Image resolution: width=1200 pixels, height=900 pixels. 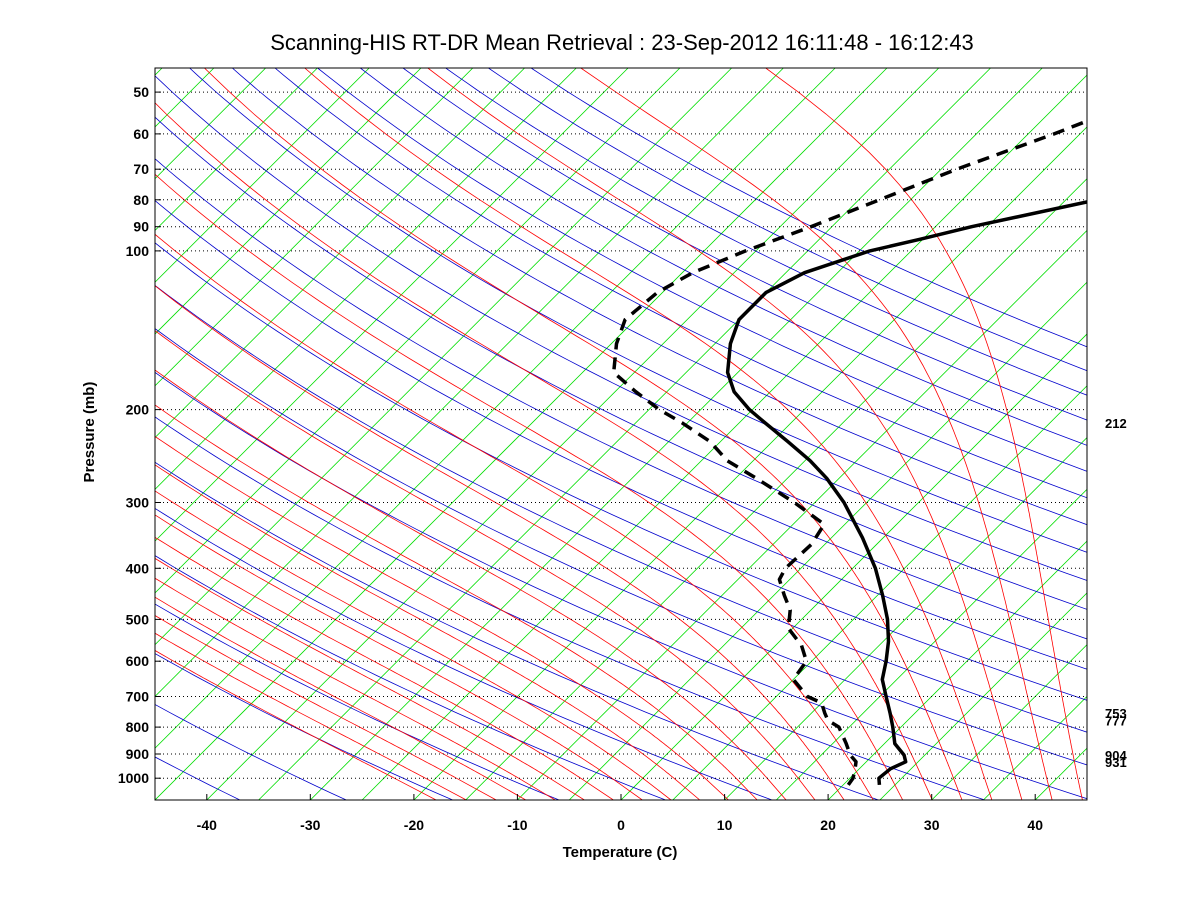 I want to click on y-tick-label: 900, so click(x=138, y=754).